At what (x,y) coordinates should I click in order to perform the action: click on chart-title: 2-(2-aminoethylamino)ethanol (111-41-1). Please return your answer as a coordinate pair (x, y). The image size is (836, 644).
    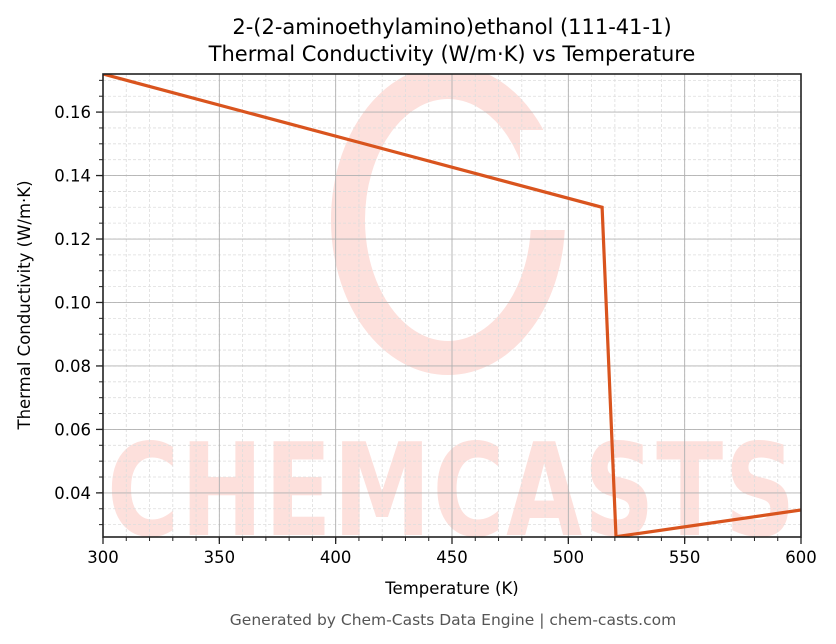
    Looking at the image, I should click on (451, 27).